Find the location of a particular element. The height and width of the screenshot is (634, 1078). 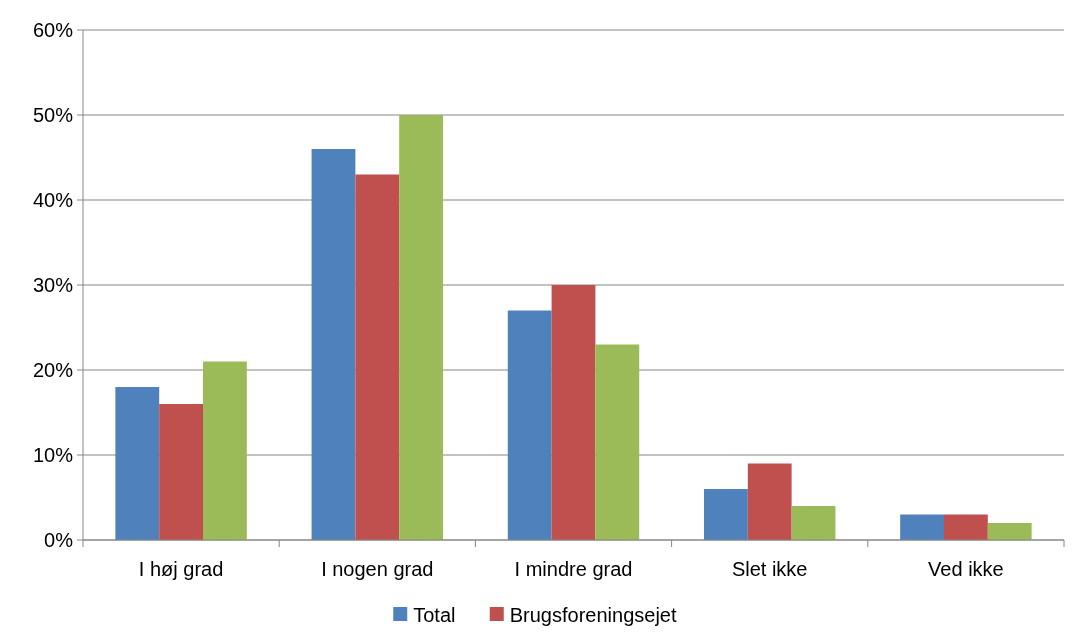

y-tick-label: 60% is located at coordinates (53, 30).